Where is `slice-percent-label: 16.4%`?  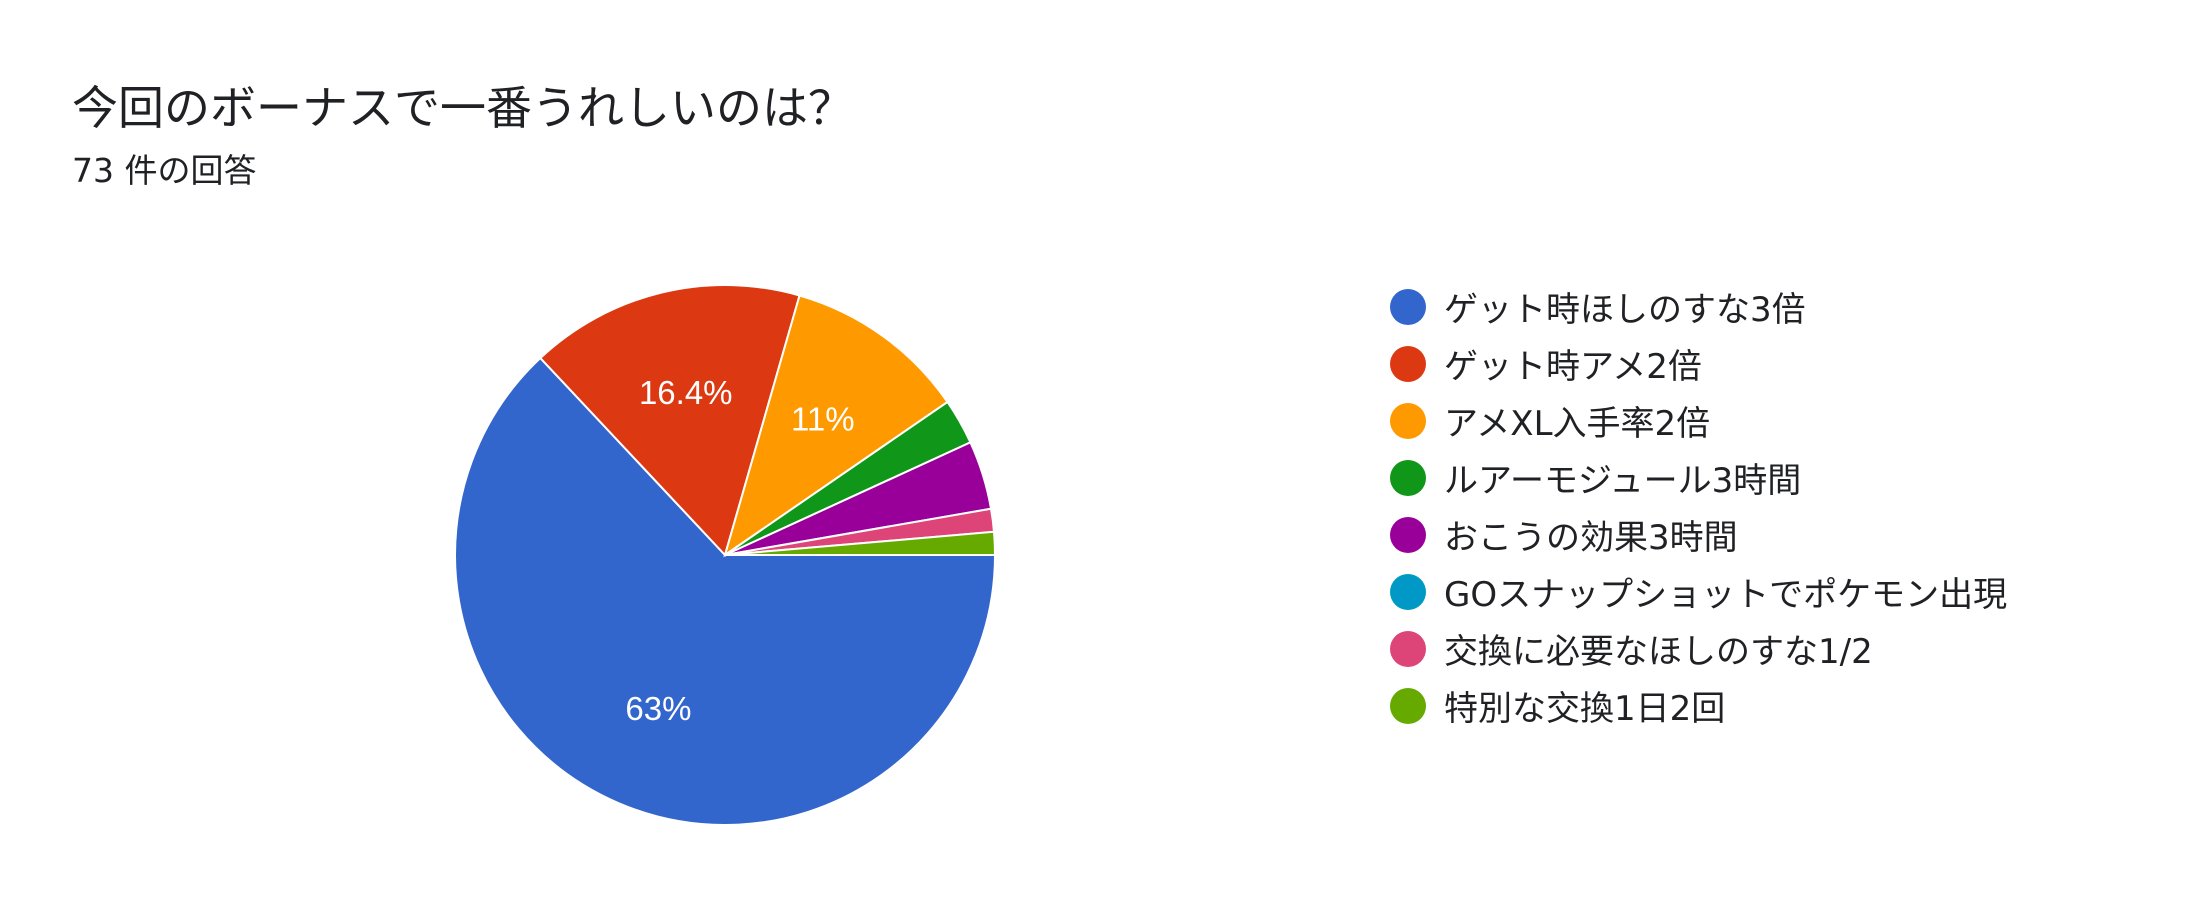
slice-percent-label: 16.4% is located at coordinates (686, 392).